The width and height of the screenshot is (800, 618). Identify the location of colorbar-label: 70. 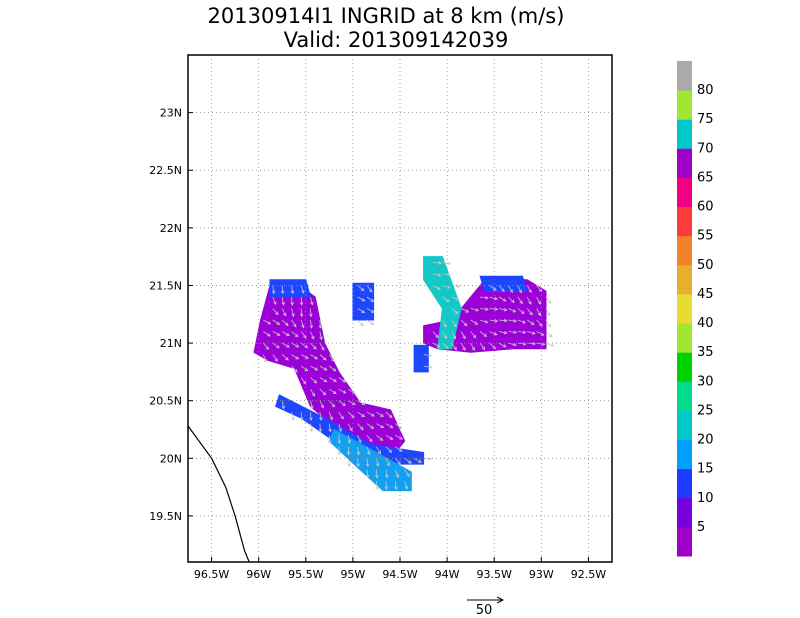
(705, 148).